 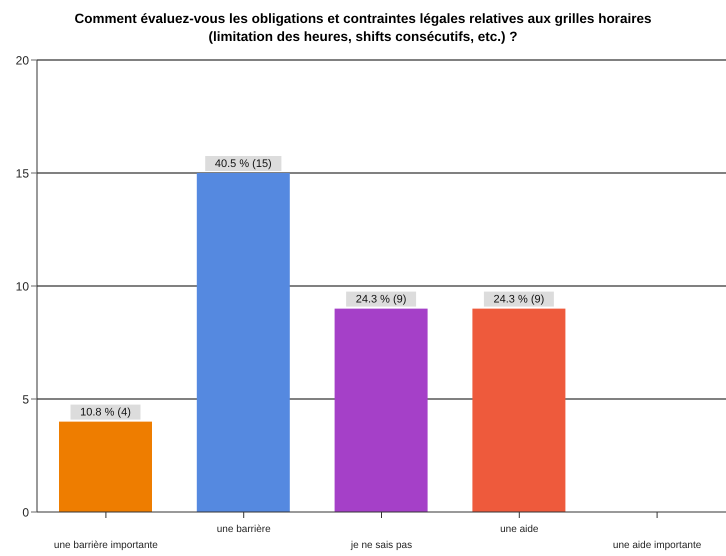 What do you see at coordinates (657, 545) in the screenshot?
I see `x-tick-label: une aide importante` at bounding box center [657, 545].